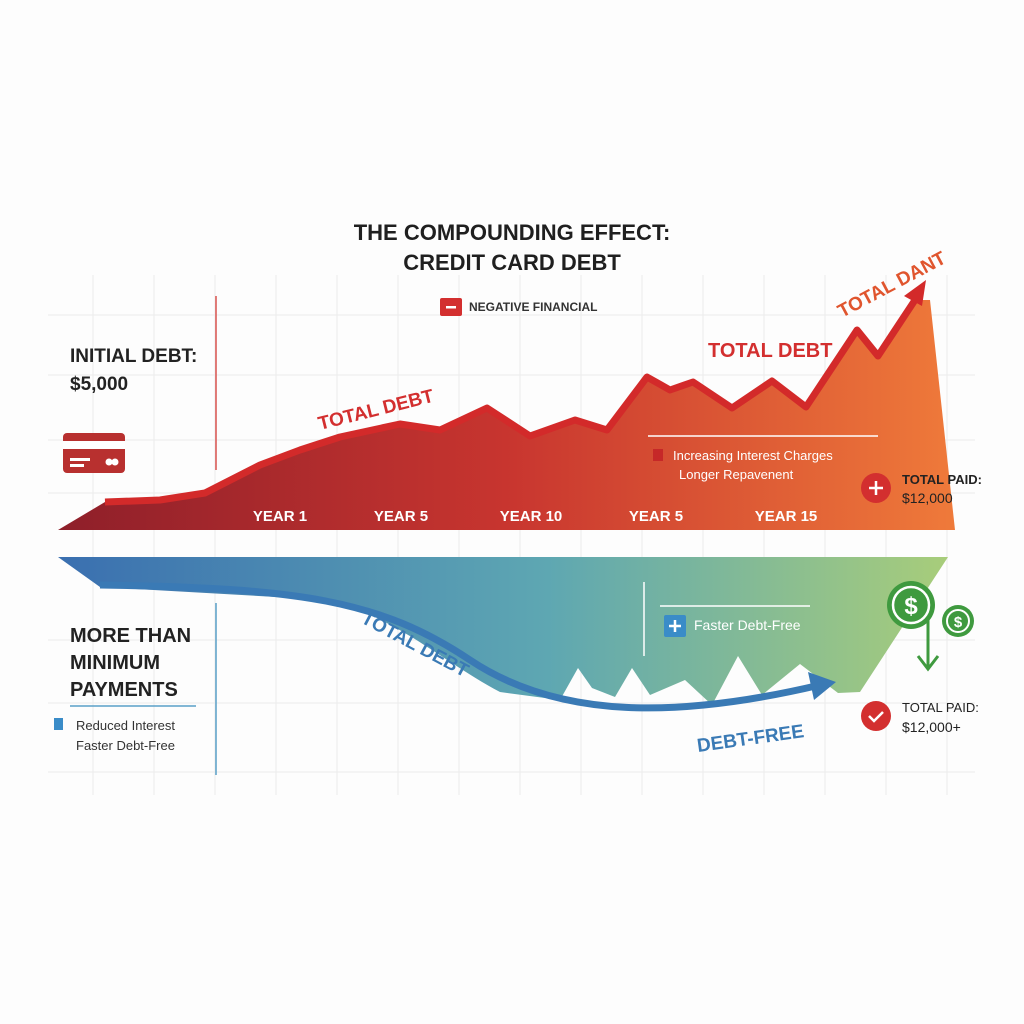 This screenshot has height=1024, width=1024. I want to click on dollar-coin-icon: $, so click(911, 605).